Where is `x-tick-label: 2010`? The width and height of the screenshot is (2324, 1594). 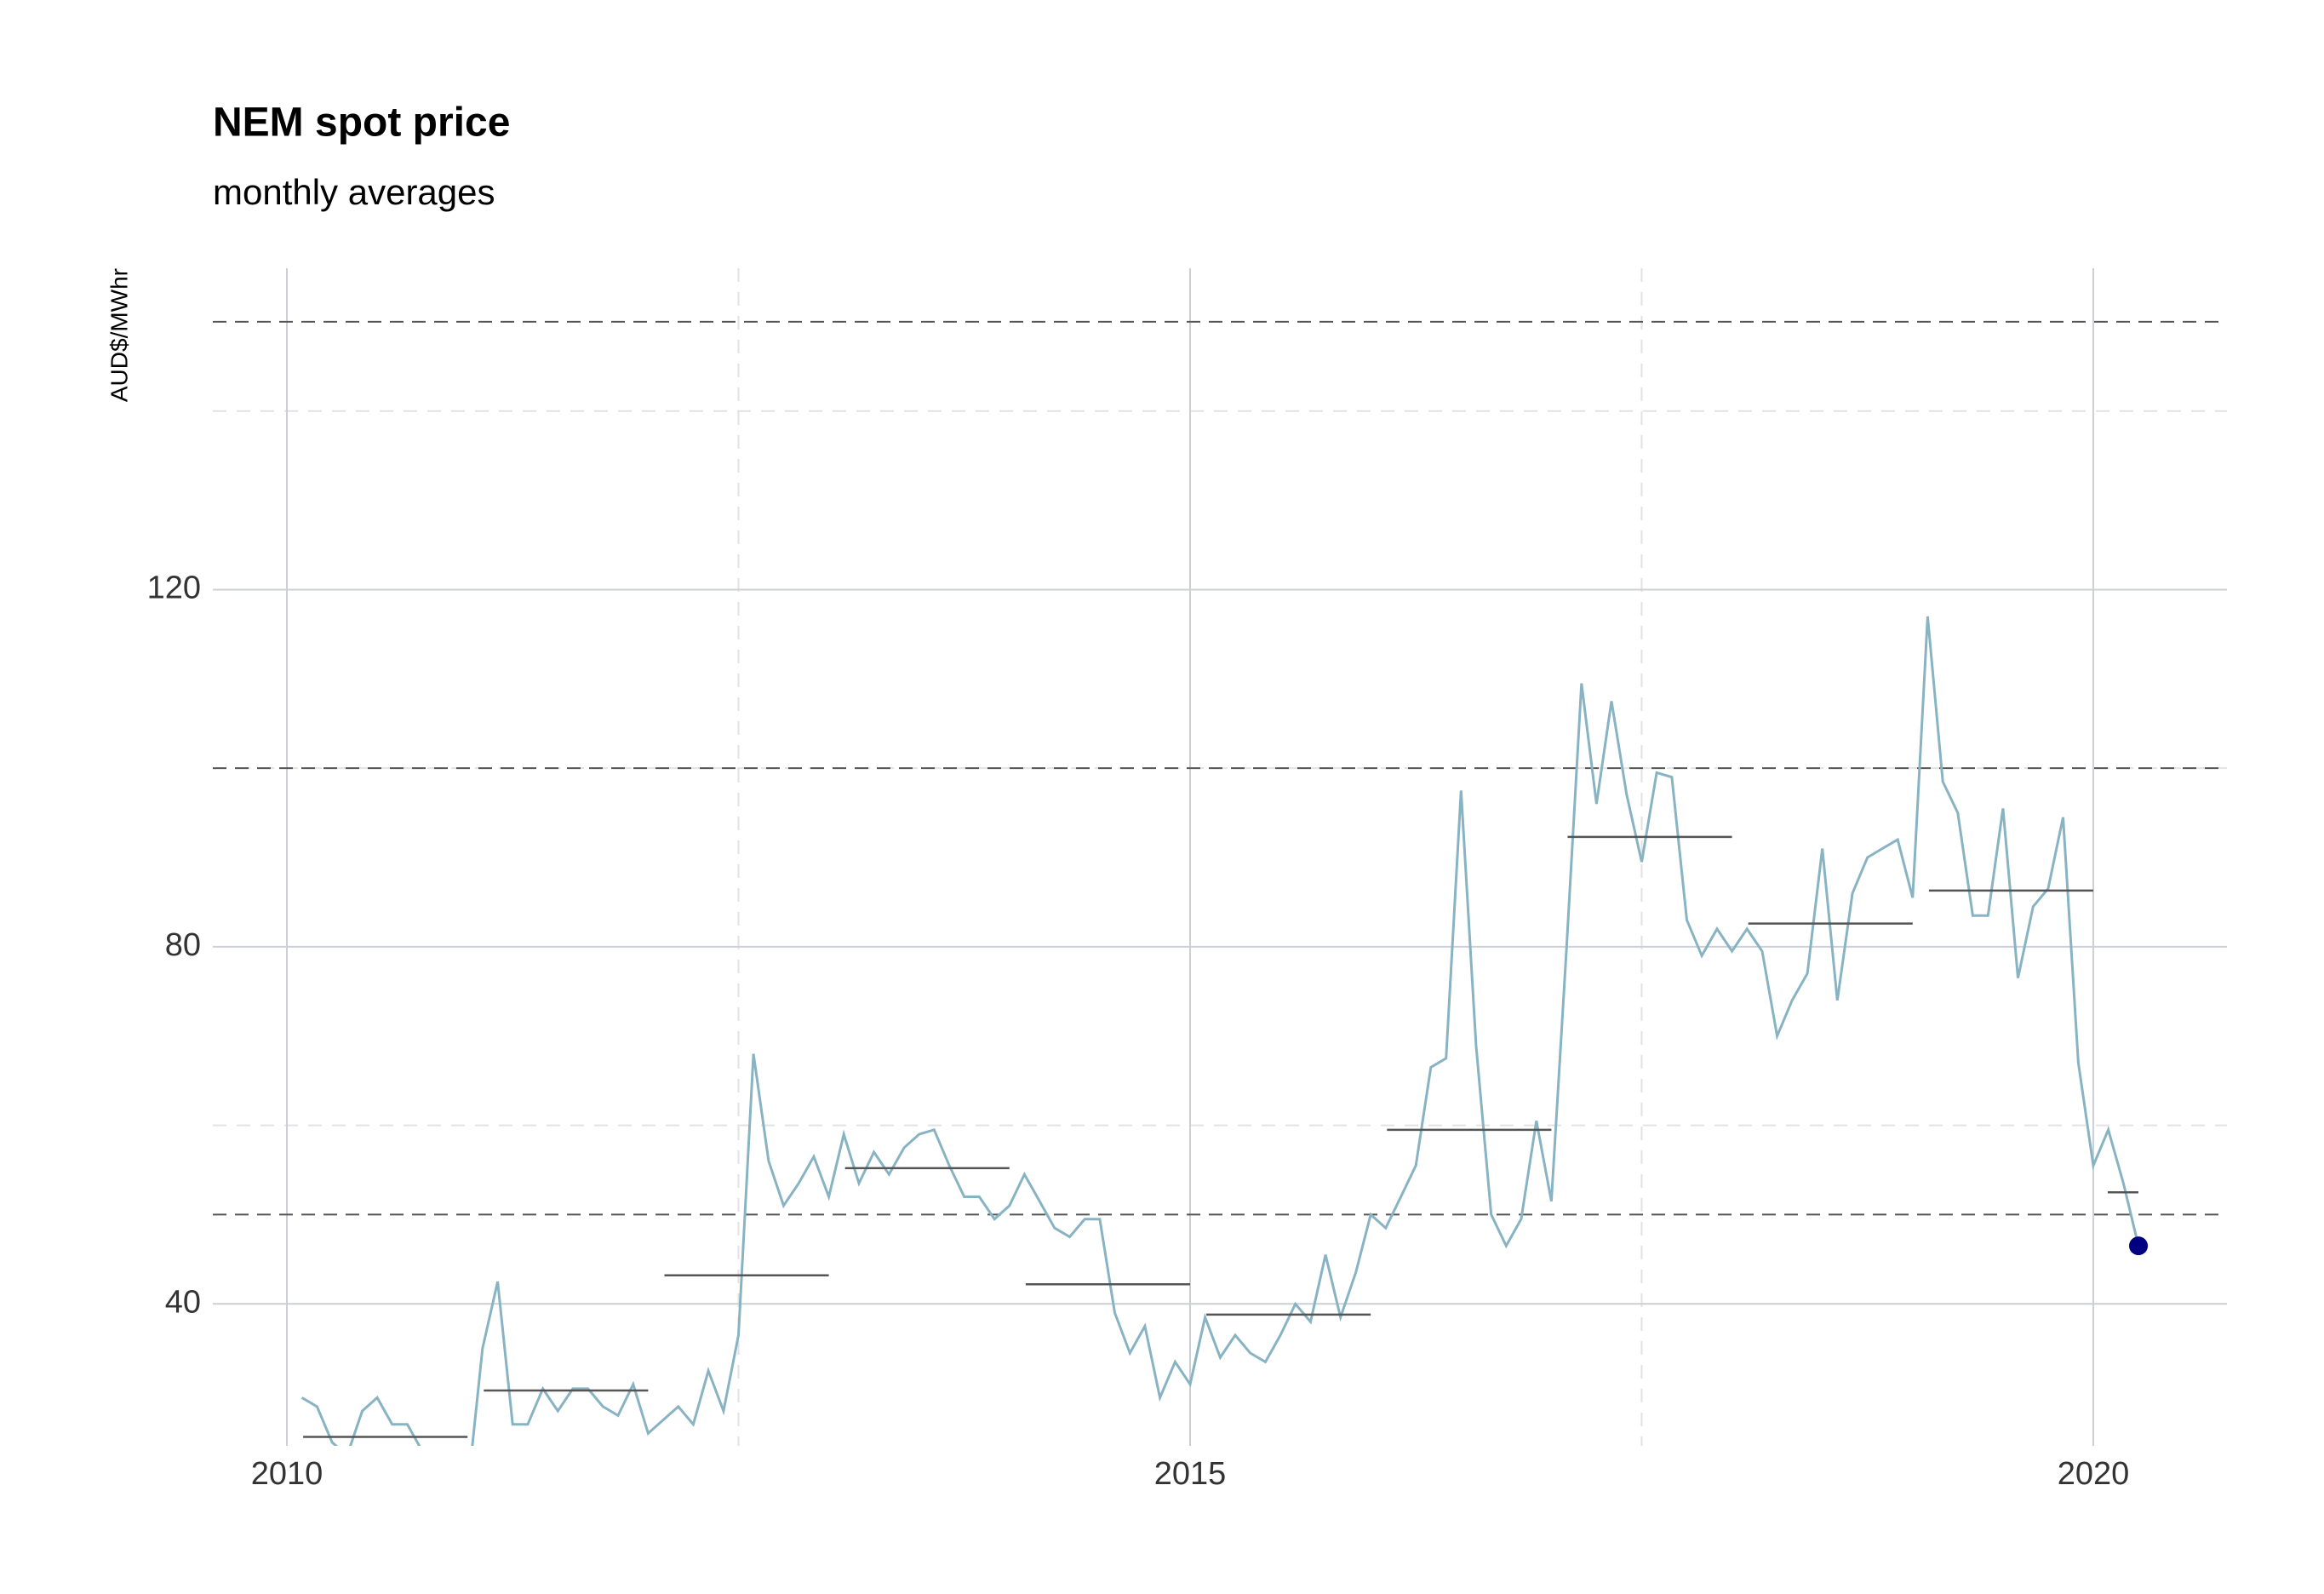 x-tick-label: 2010 is located at coordinates (287, 1474).